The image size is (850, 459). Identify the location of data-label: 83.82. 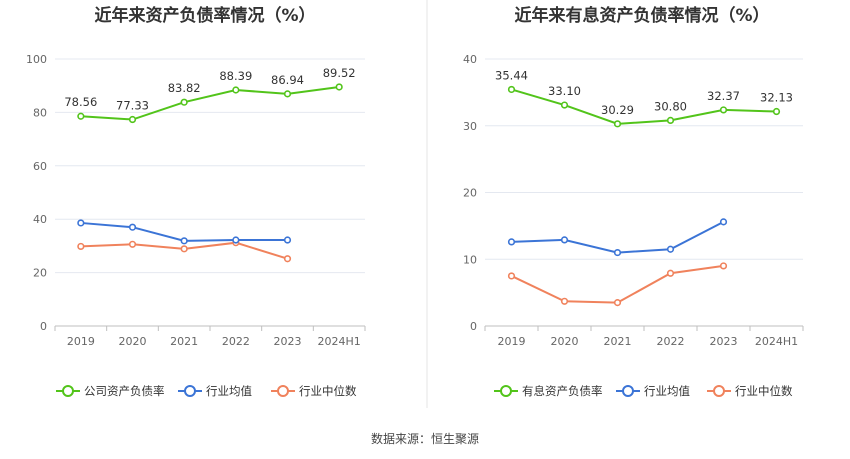
(184, 88).